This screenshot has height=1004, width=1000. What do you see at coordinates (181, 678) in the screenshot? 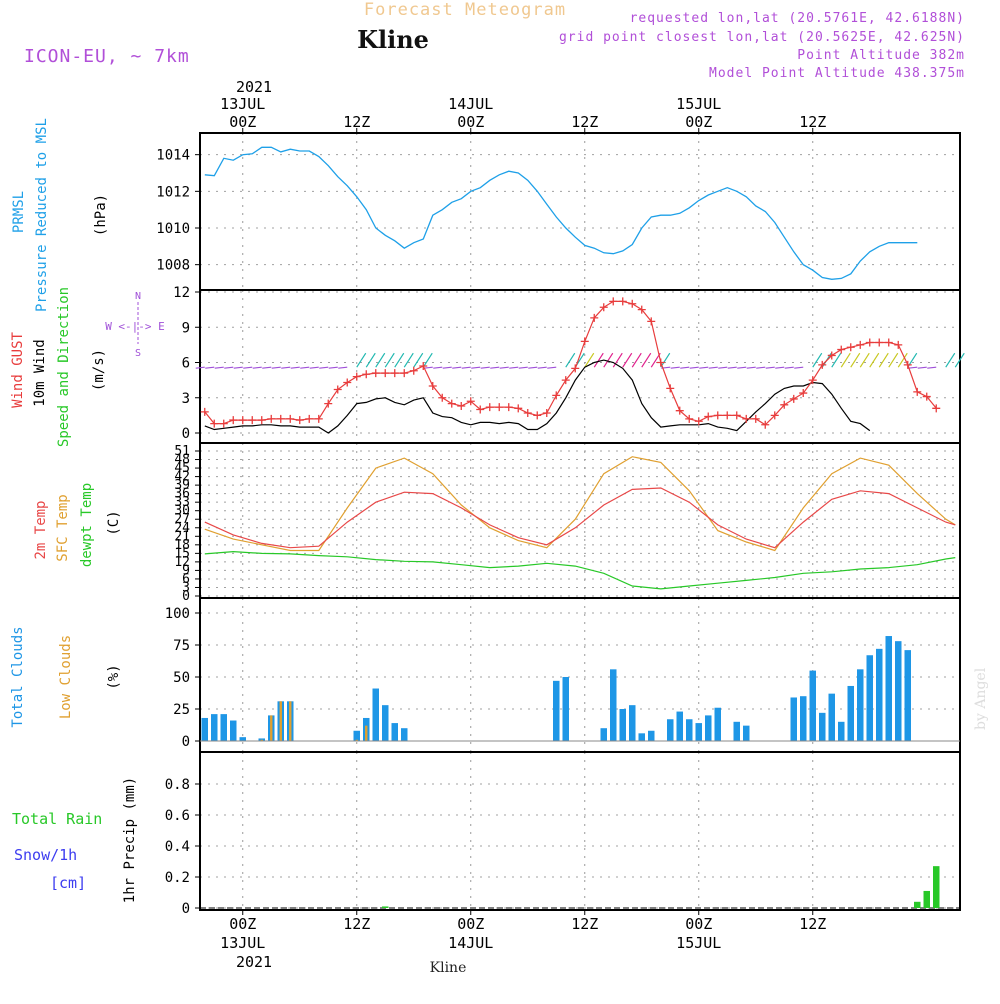
I see `y-tick-label: 50` at bounding box center [181, 678].